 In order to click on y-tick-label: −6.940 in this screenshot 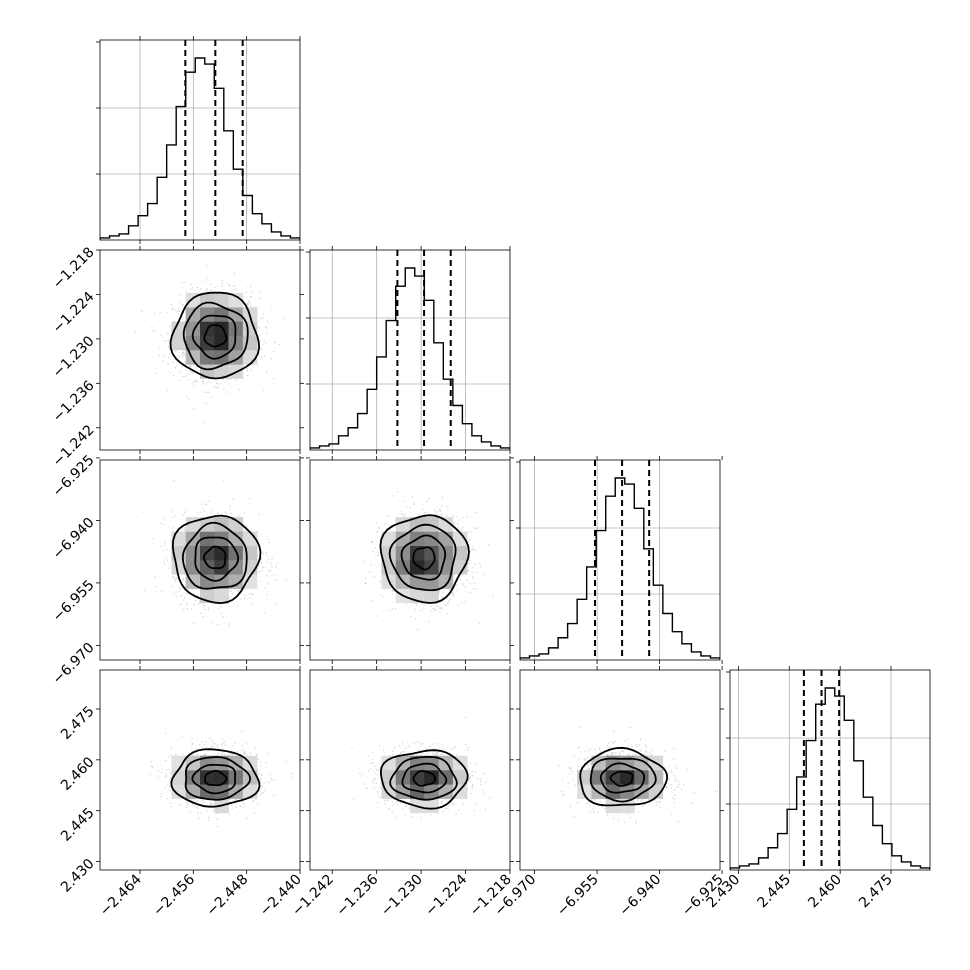, I will do `click(74, 539)`.